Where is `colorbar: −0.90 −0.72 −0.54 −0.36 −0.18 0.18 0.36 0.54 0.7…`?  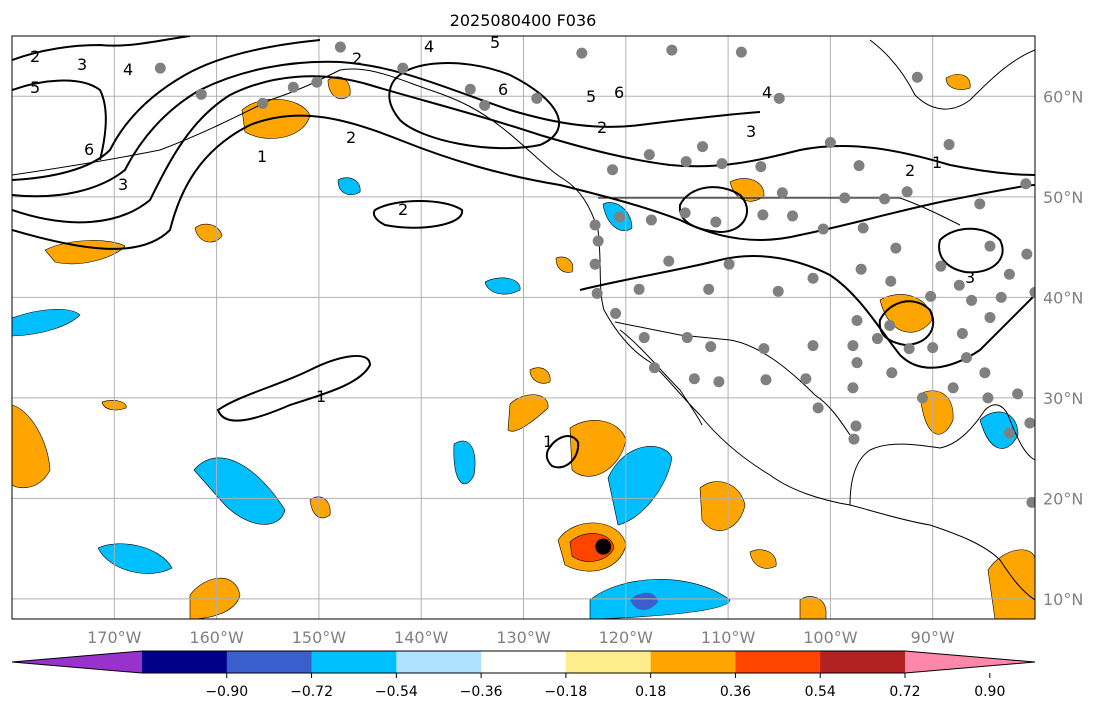 colorbar: −0.90 −0.72 −0.54 −0.36 −0.18 0.18 0.36 0.54 0.7… is located at coordinates (523, 675).